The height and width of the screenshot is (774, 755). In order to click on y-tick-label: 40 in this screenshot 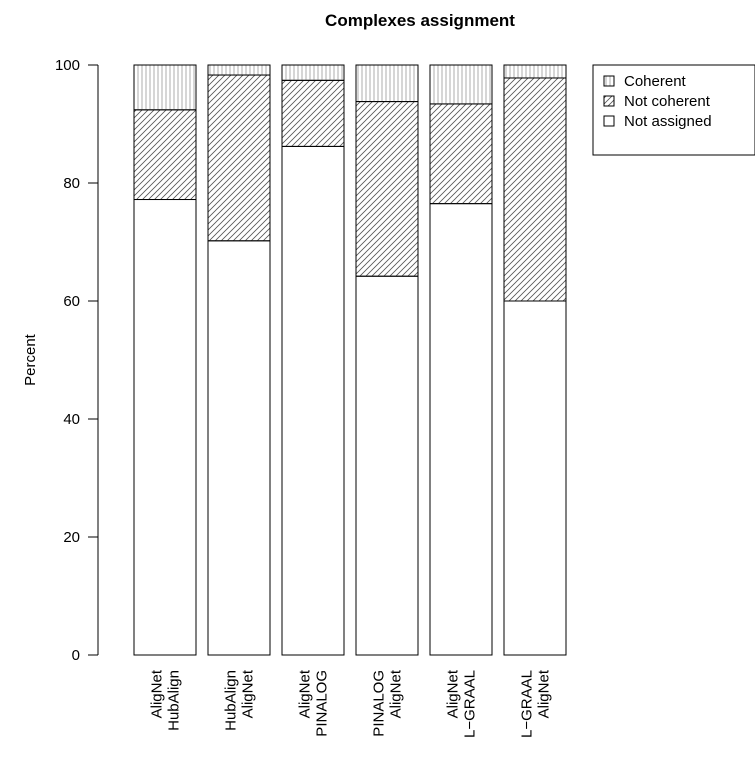, I will do `click(71, 419)`.